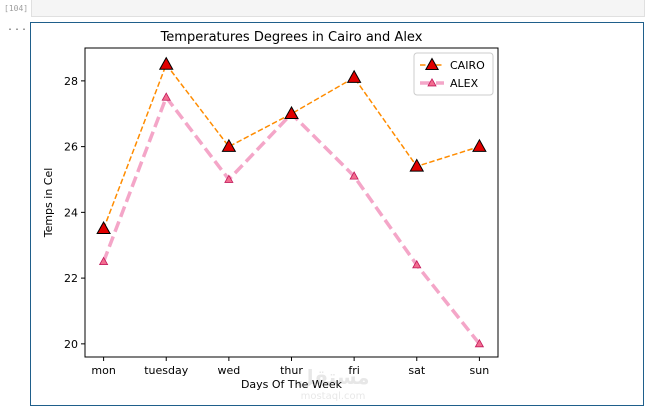  What do you see at coordinates (71, 81) in the screenshot?
I see `y-tick-label: 28` at bounding box center [71, 81].